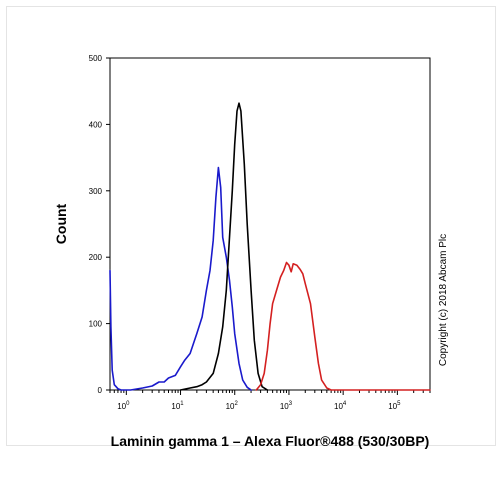 This screenshot has height=477, width=504. I want to click on y-axis-title: Count, so click(61, 223).